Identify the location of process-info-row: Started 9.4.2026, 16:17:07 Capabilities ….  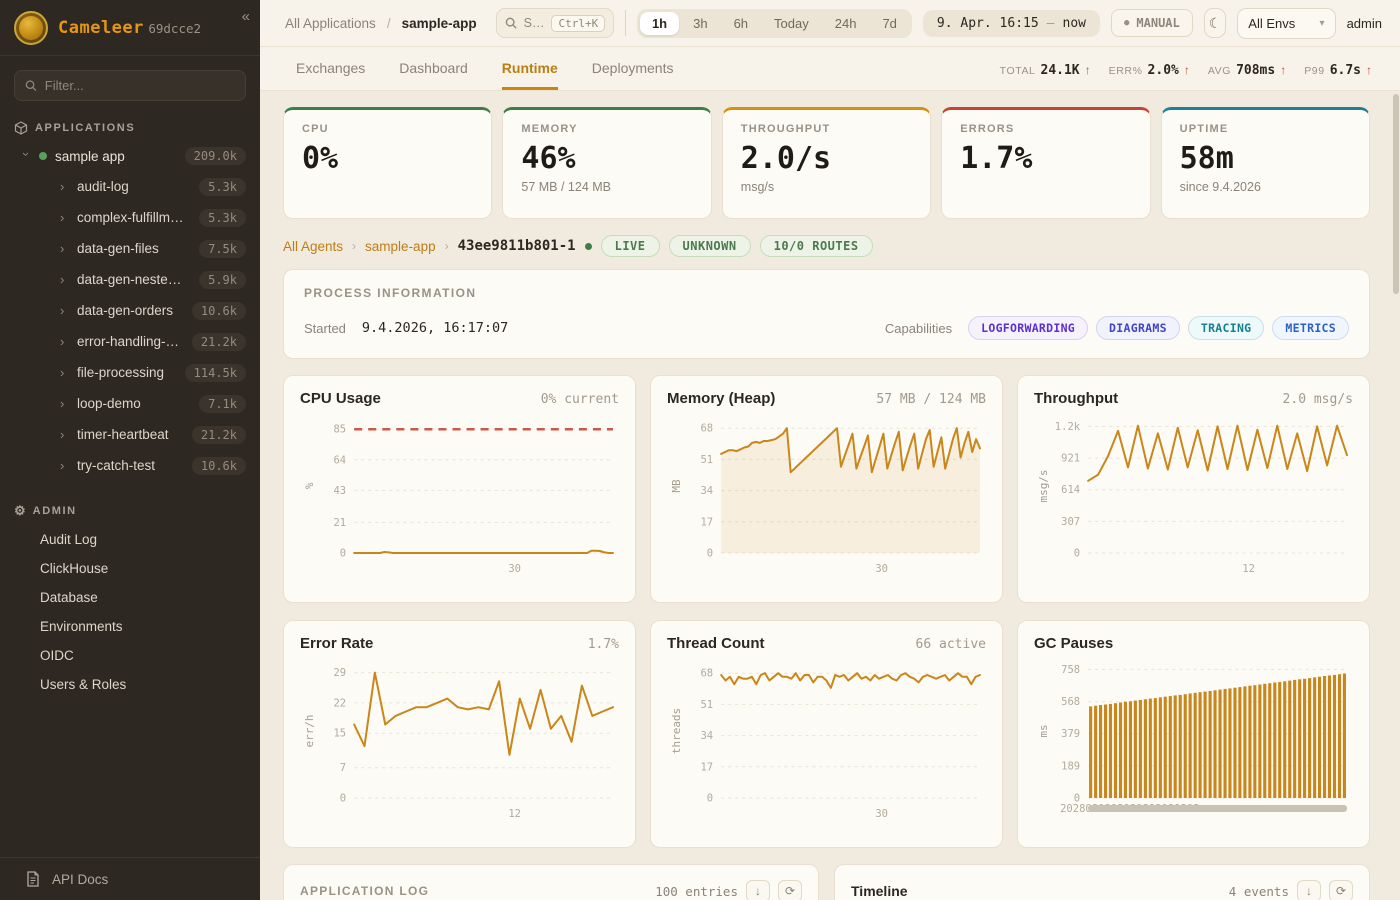
(826, 328).